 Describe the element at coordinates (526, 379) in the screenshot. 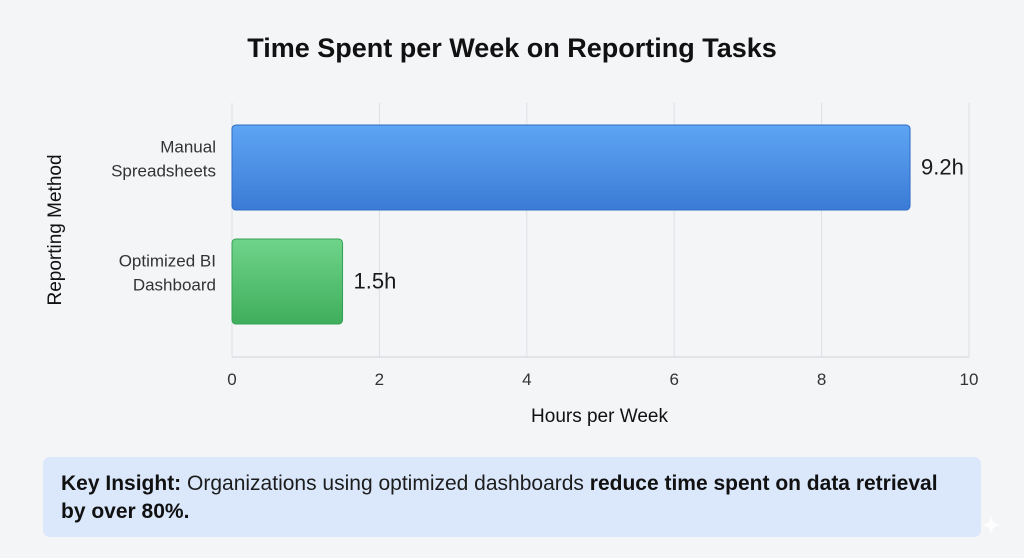

I see `x-tick-label-2: 4` at that location.